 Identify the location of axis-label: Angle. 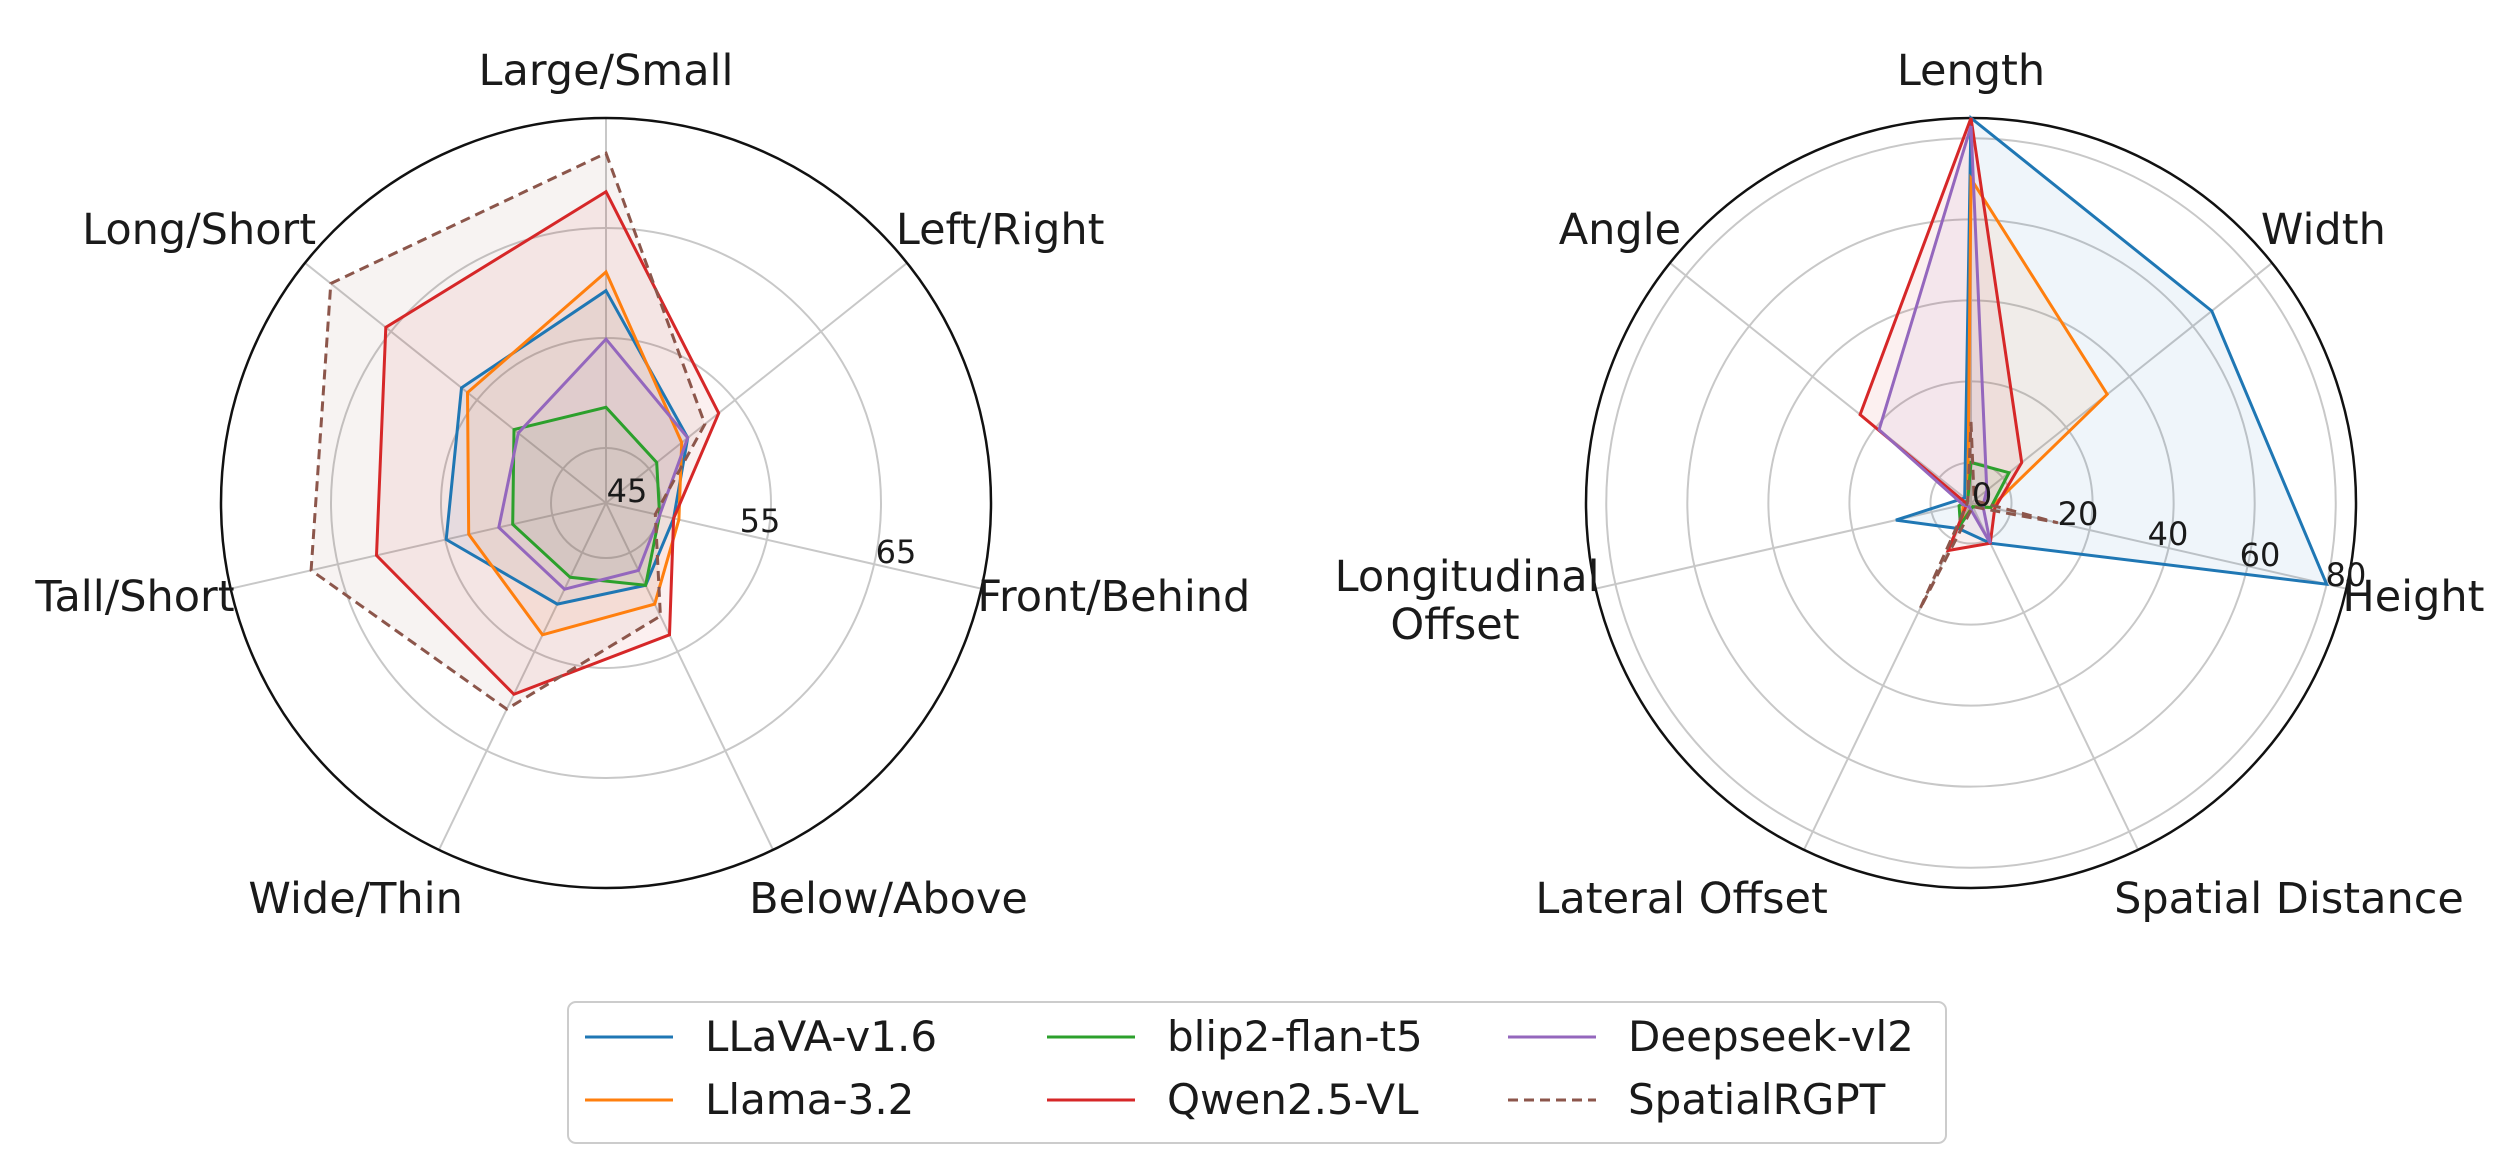
(1620, 230).